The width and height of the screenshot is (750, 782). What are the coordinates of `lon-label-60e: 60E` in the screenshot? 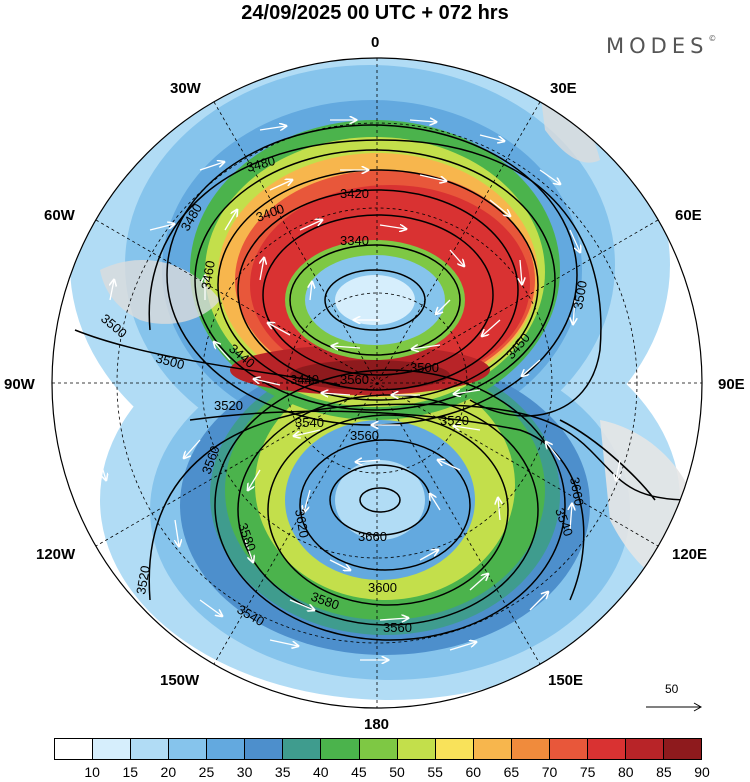 It's located at (688, 215).